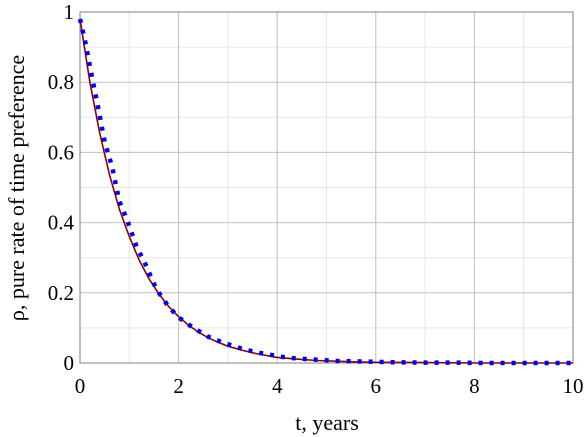  What do you see at coordinates (80, 386) in the screenshot?
I see `x-tick-label: 0` at bounding box center [80, 386].